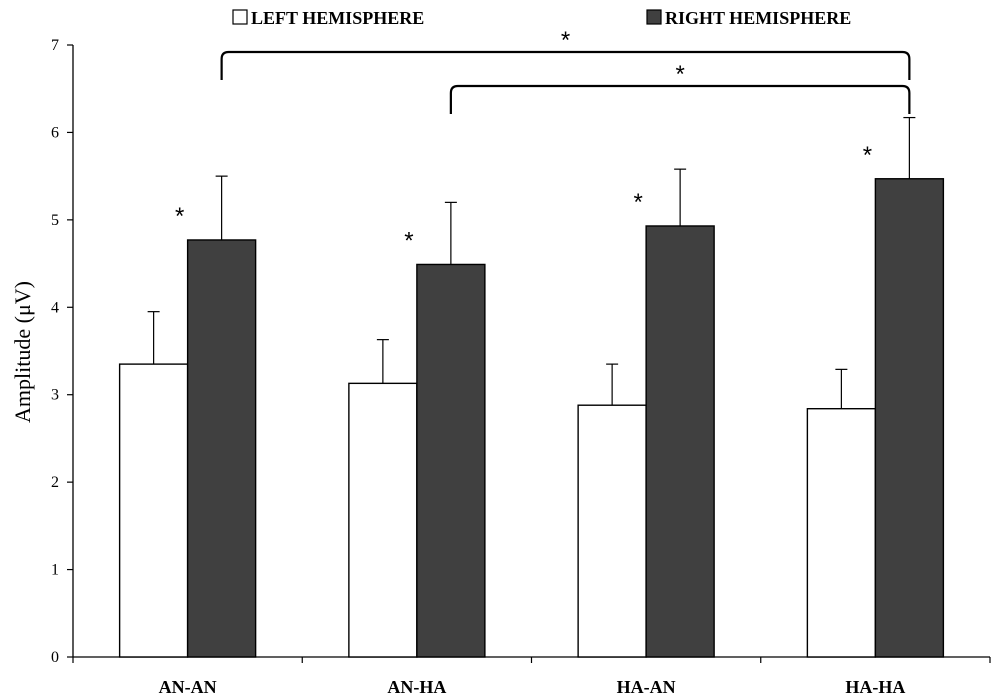 Image resolution: width=996 pixels, height=700 pixels. I want to click on x-category-label: AN-AN, so click(188, 687).